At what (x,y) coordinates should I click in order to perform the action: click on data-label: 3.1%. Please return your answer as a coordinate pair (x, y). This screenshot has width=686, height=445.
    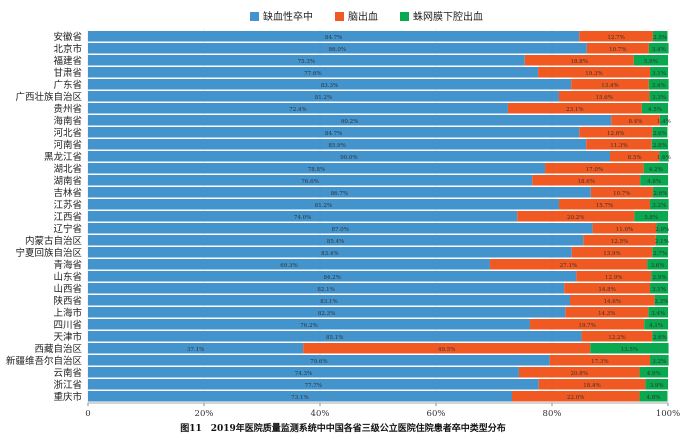
    Looking at the image, I should click on (659, 74).